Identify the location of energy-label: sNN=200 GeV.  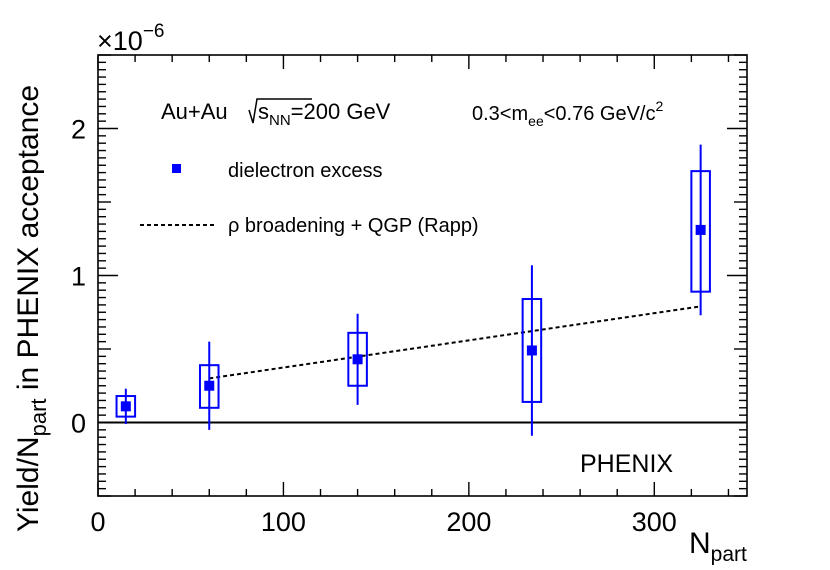
(324, 114).